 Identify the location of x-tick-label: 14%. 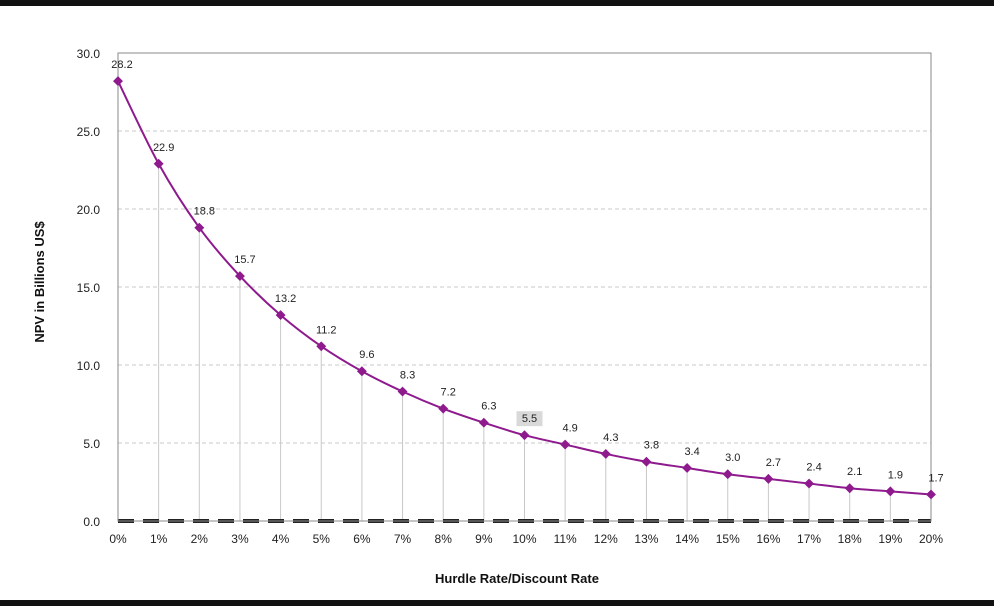
(687, 539).